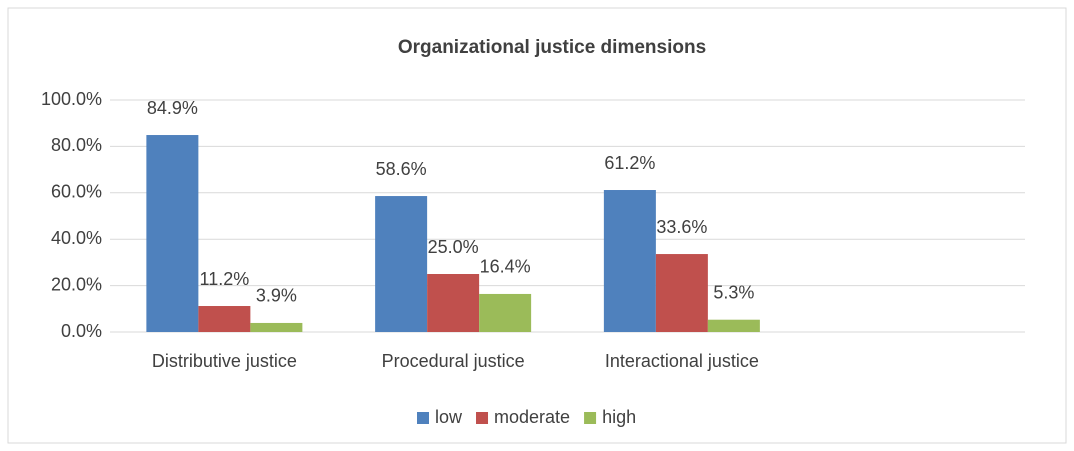  What do you see at coordinates (225, 279) in the screenshot?
I see `data-label: 11.2%` at bounding box center [225, 279].